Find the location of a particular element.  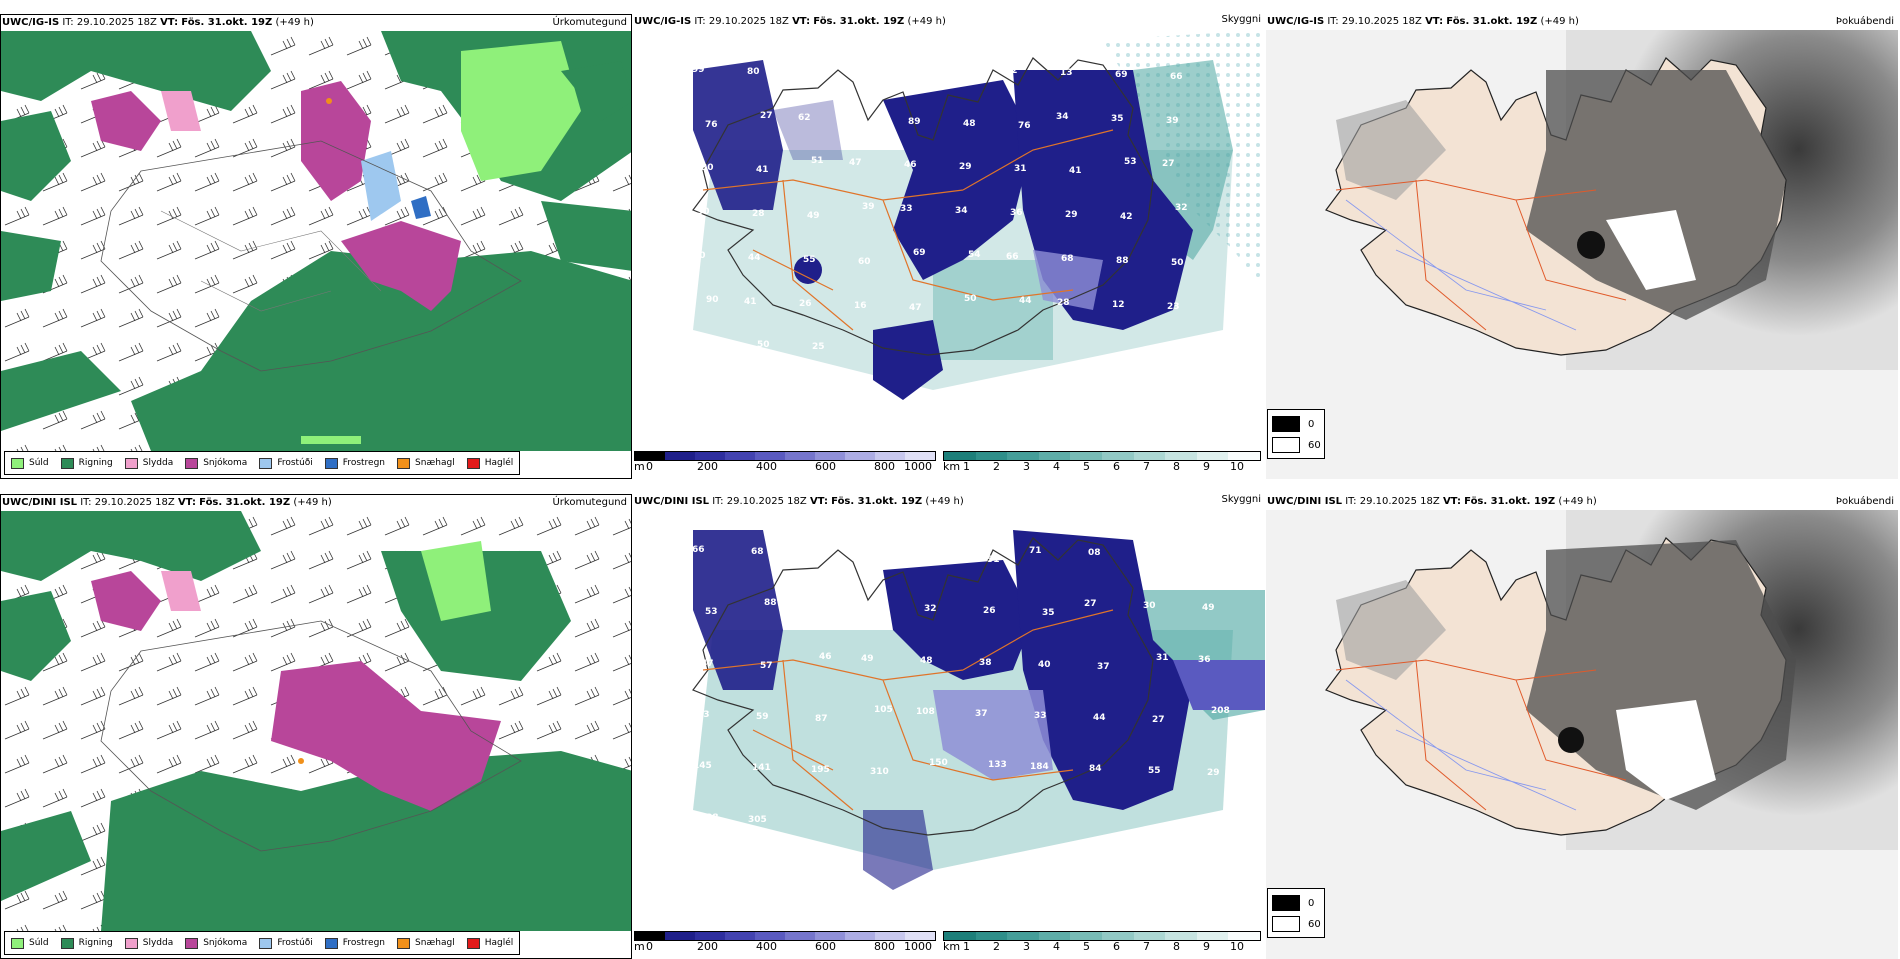

visibility-colorbar: km 1 2 3 4 5 6 7 8 9 10 is located at coordinates (1104, 463).